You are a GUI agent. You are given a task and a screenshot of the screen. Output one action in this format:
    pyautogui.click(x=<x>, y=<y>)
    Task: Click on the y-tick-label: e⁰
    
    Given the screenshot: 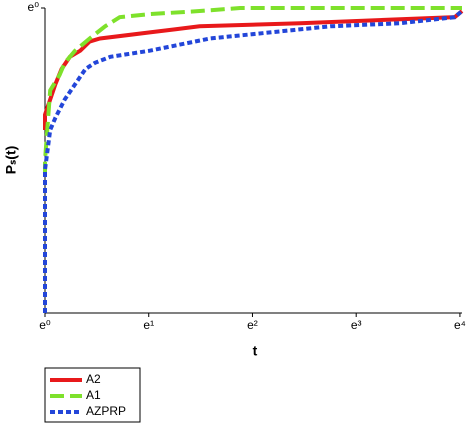 What is the action you would take?
    pyautogui.click(x=34, y=7)
    